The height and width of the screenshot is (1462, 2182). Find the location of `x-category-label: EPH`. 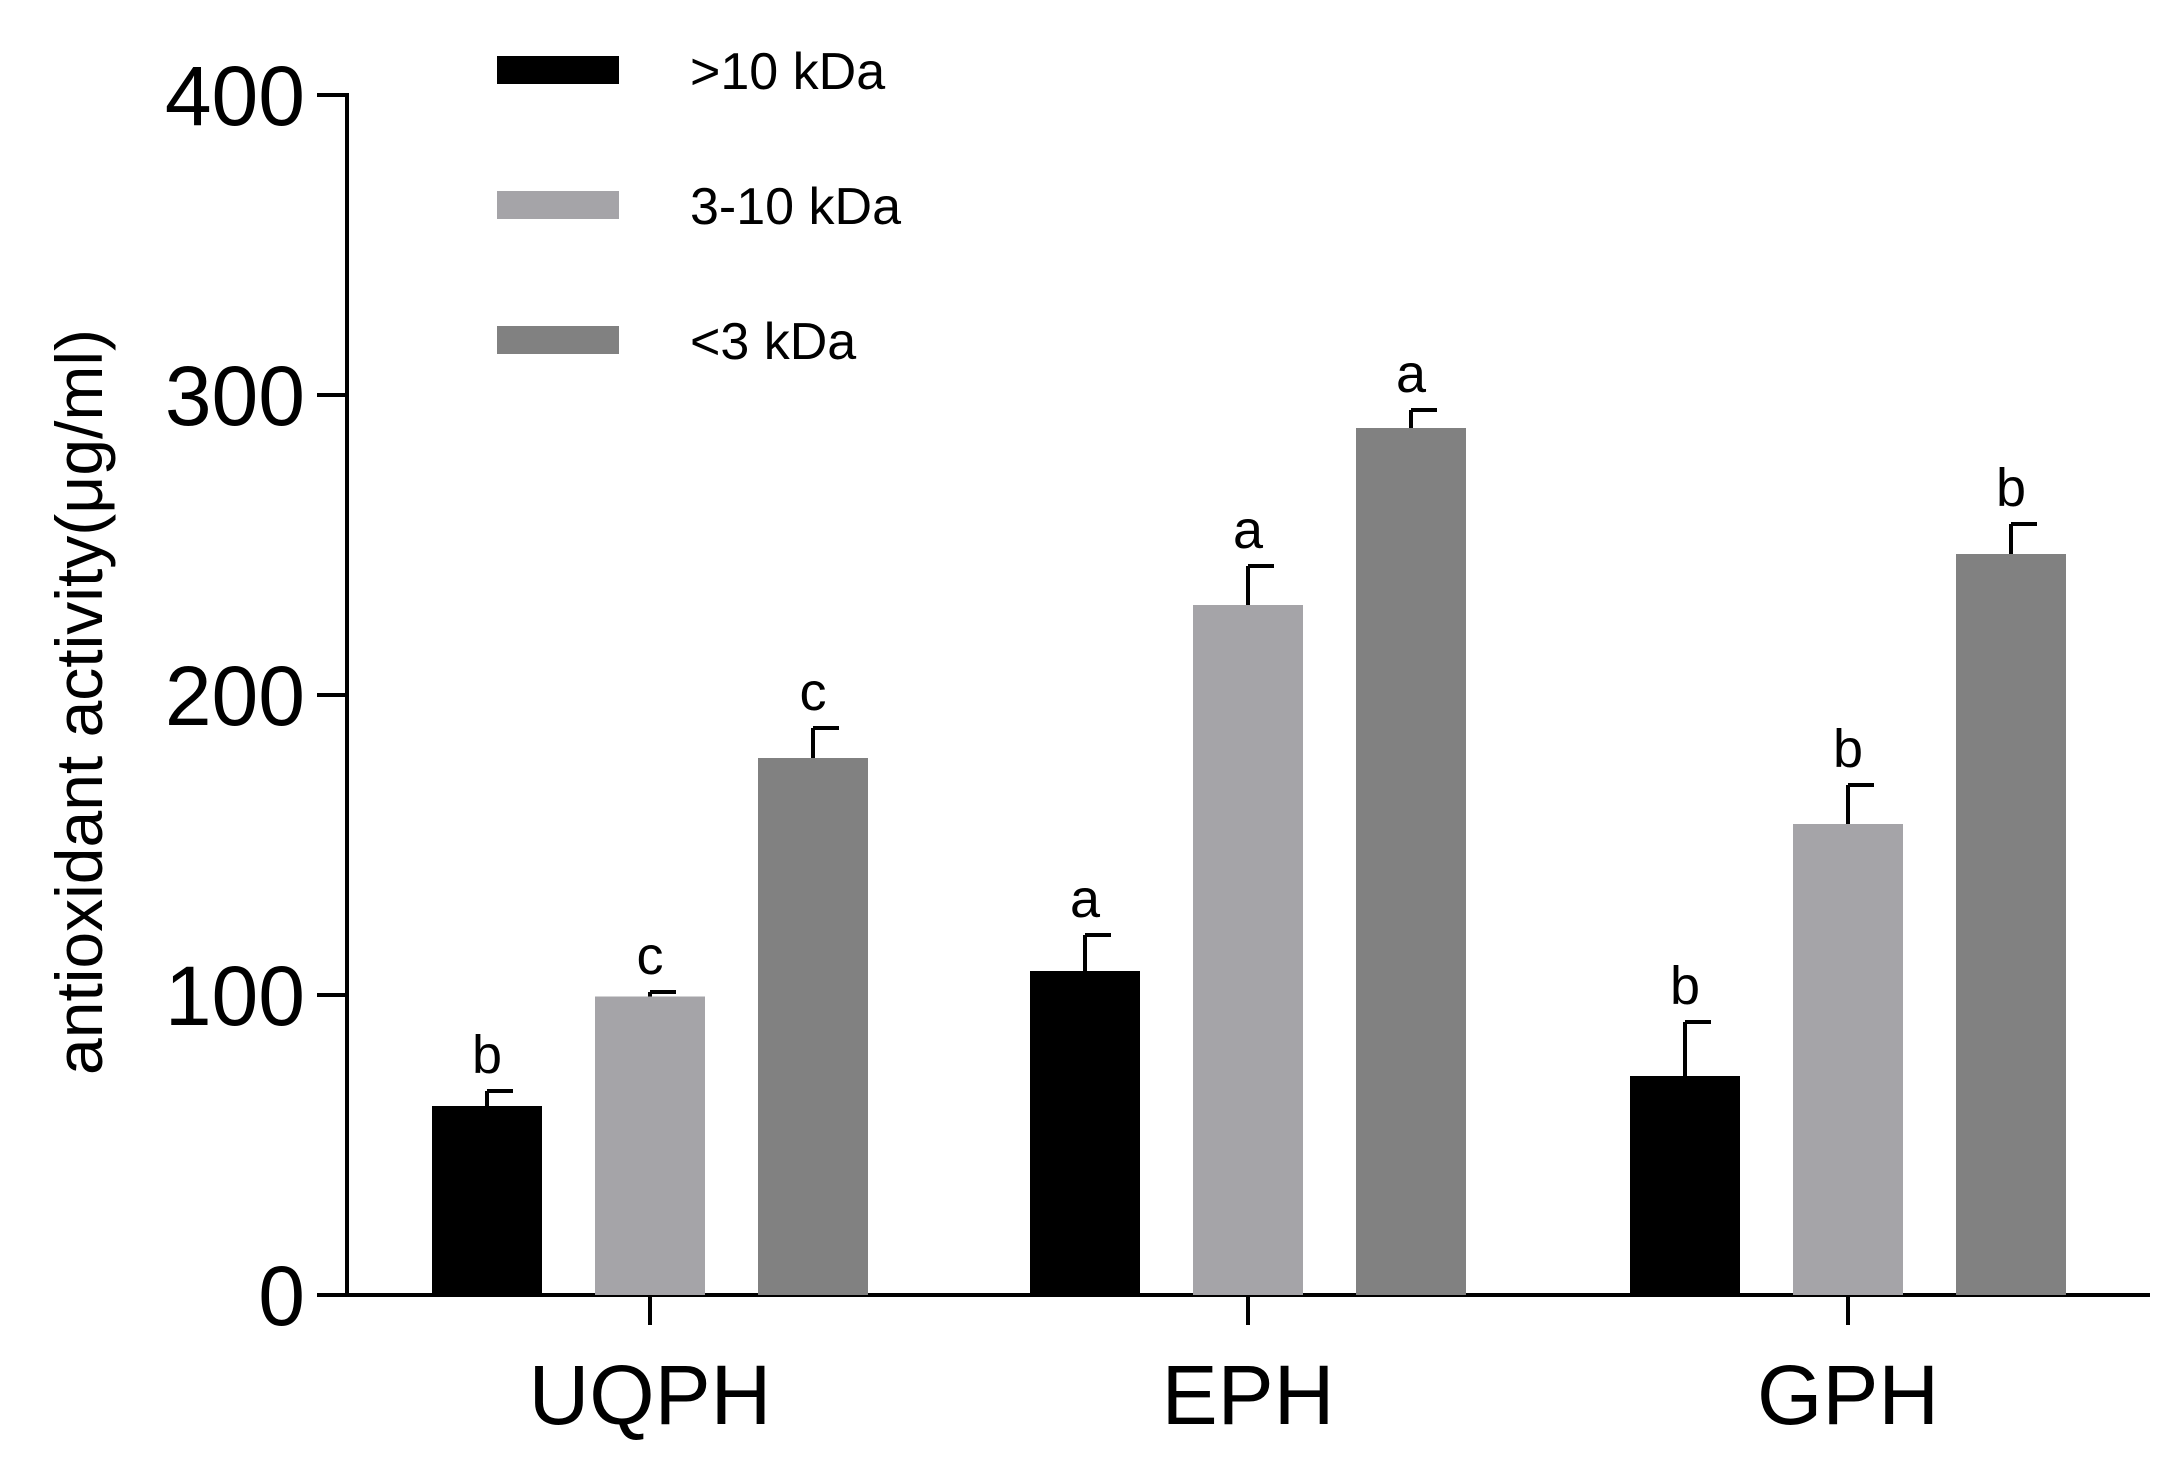

x-category-label: EPH is located at coordinates (1248, 1395).